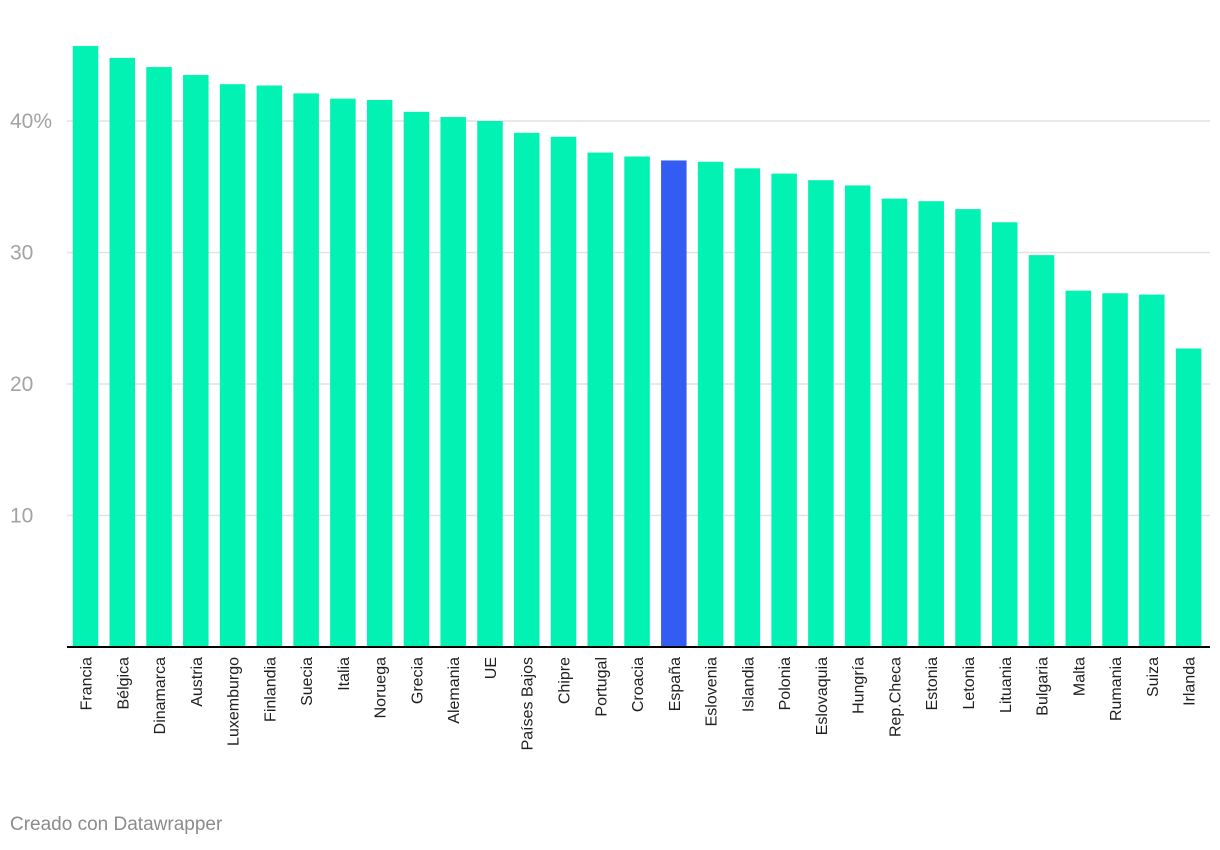 This screenshot has height=850, width=1220. Describe the element at coordinates (1116, 689) in the screenshot. I see `category-label-28: Rumania` at that location.